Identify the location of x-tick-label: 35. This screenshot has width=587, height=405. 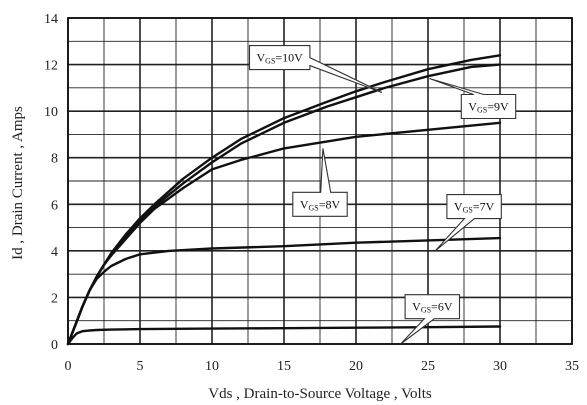
(572, 366).